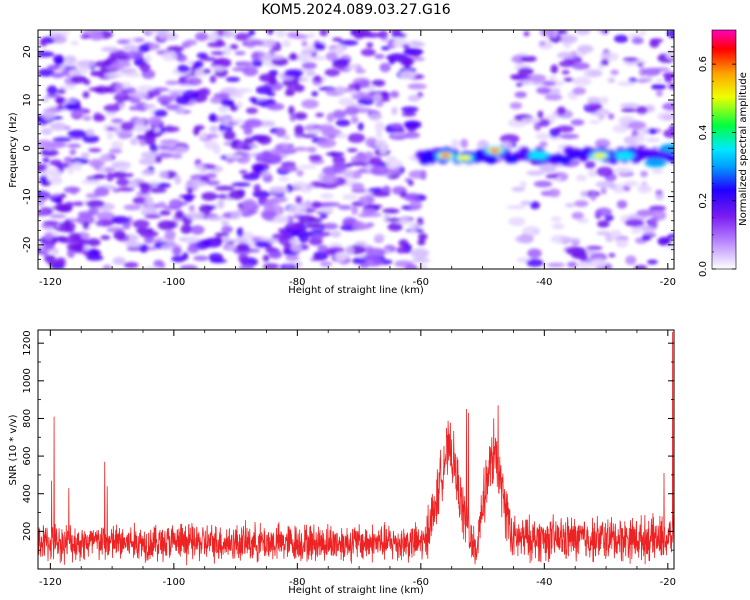  Describe the element at coordinates (668, 582) in the screenshot. I see `snr-x-tick-label: -20` at that location.